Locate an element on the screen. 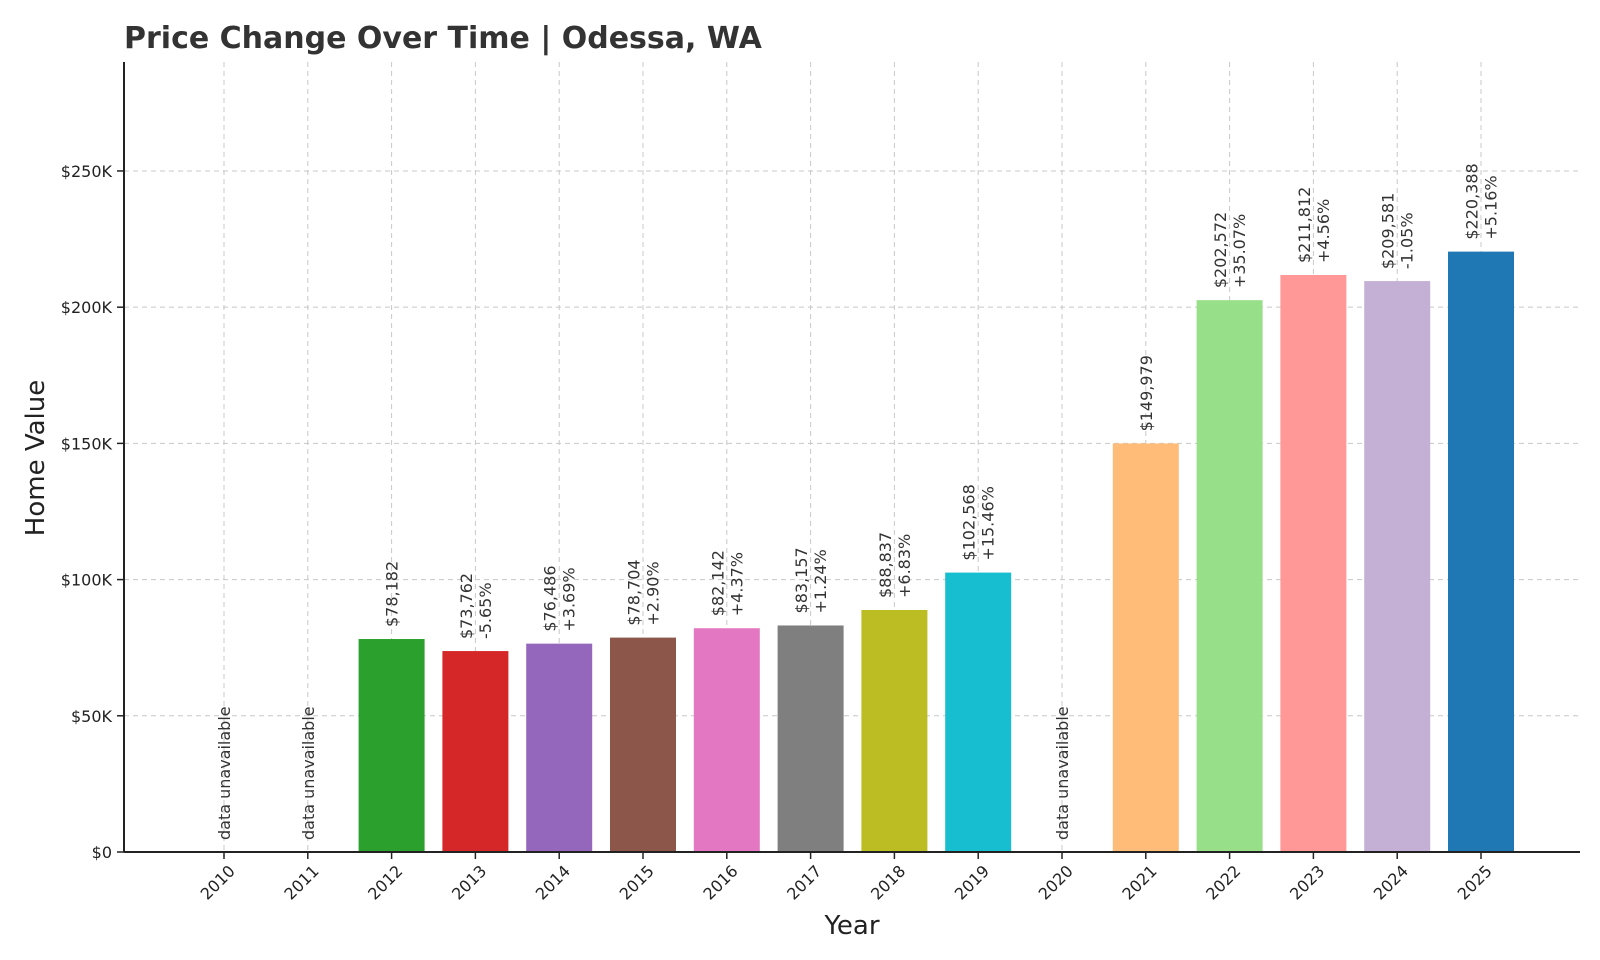 The height and width of the screenshot is (960, 1600). y-axis-label: Home Value is located at coordinates (36, 458).